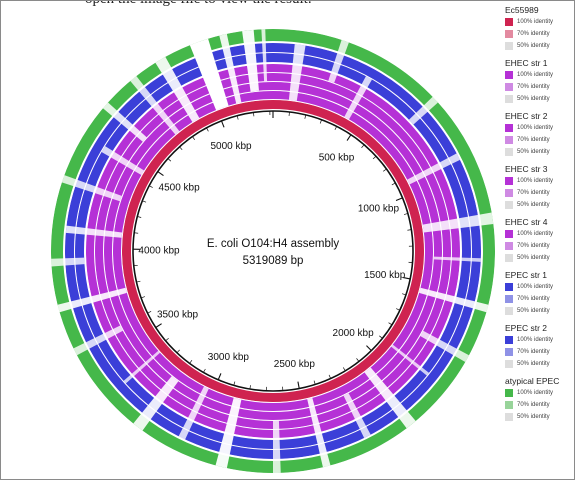 The height and width of the screenshot is (480, 575). What do you see at coordinates (159, 251) in the screenshot?
I see `tick-label: 4000 kbp` at bounding box center [159, 251].